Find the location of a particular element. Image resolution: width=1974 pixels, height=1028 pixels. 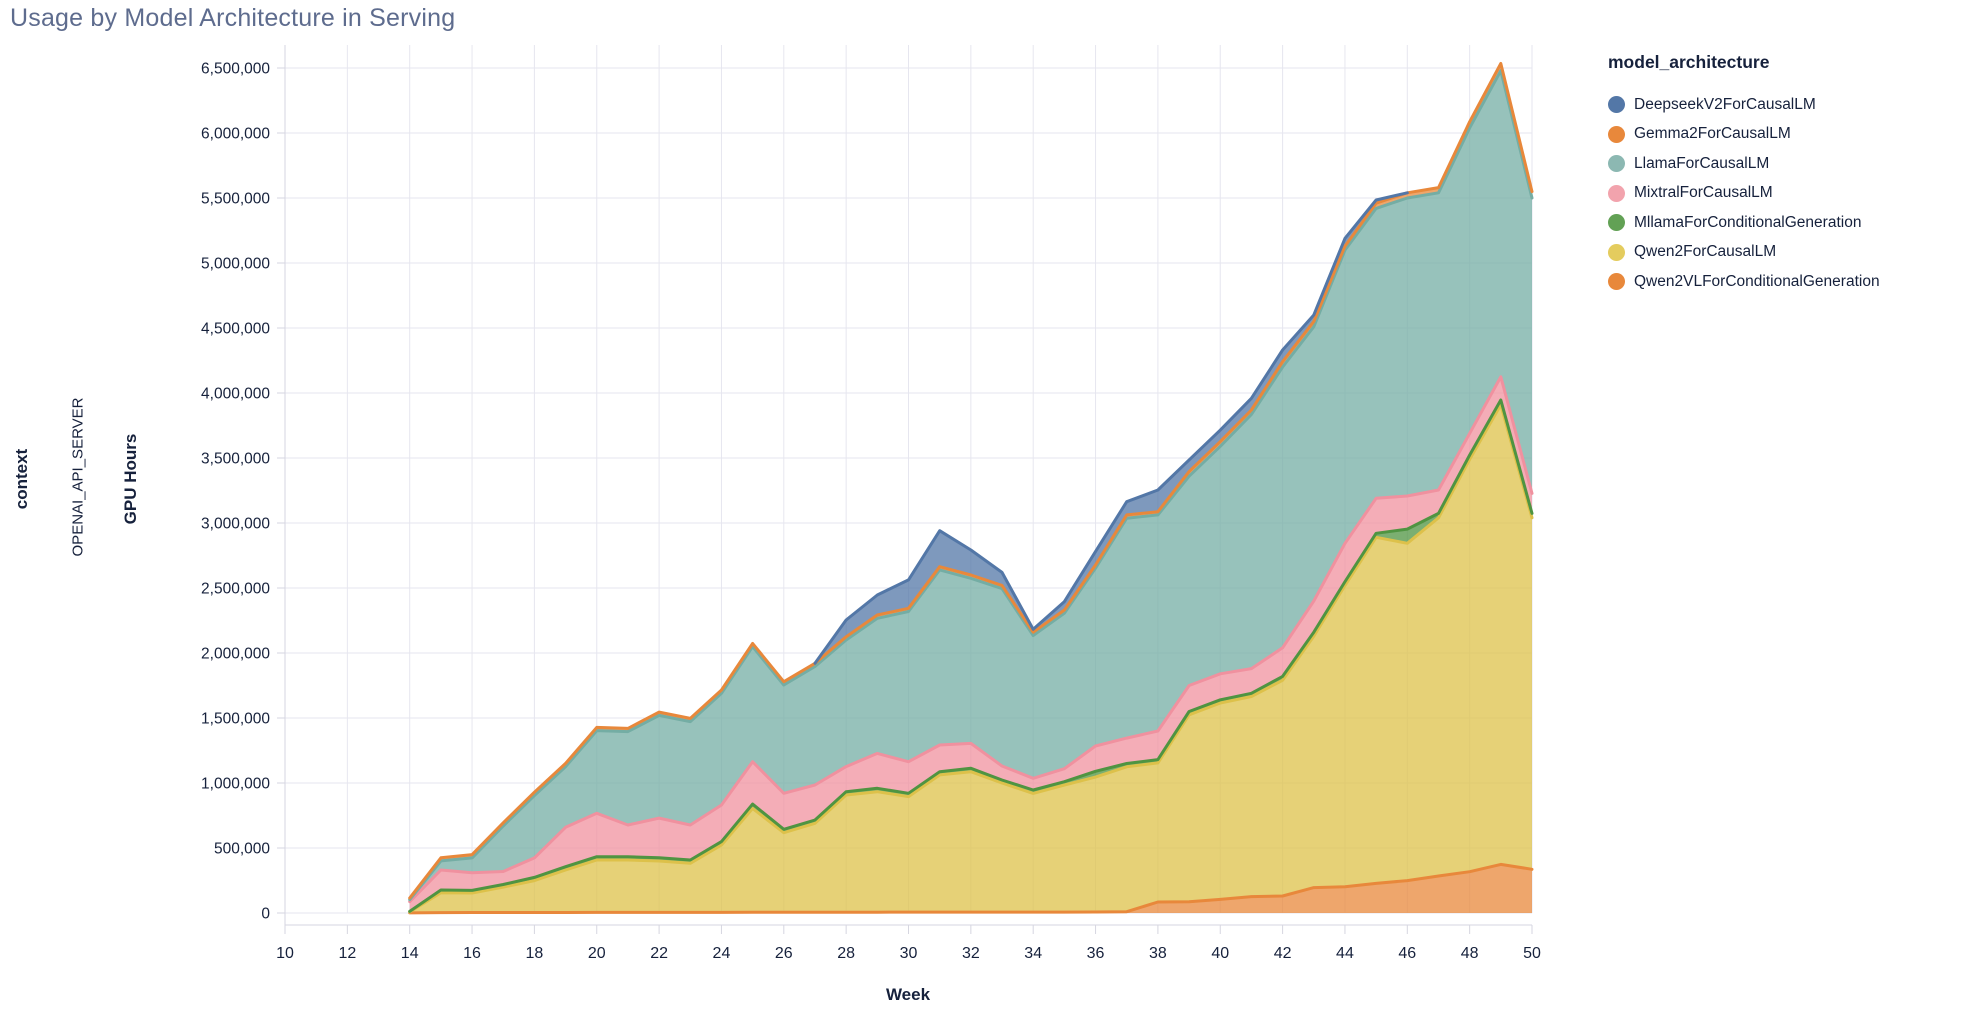

legend-item: Qwen2ForCausalLM is located at coordinates (1744, 253).